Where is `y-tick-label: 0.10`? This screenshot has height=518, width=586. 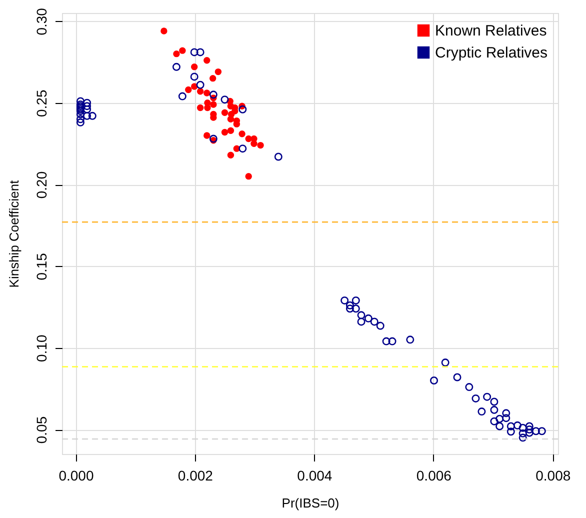 y-tick-label: 0.10 is located at coordinates (42, 348).